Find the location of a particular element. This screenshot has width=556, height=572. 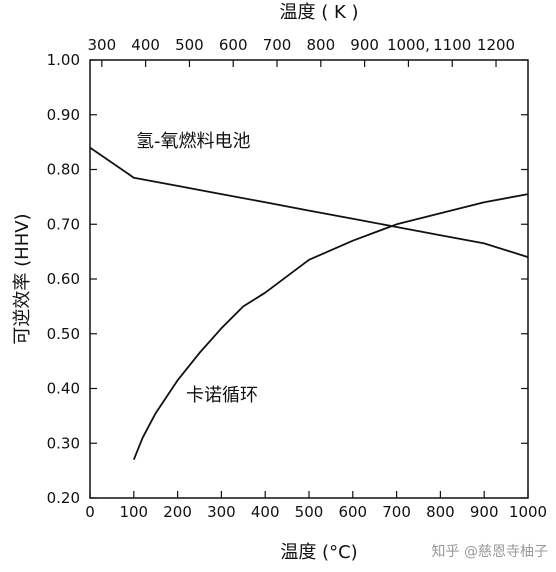

x-tick-label: 500 is located at coordinates (309, 512).